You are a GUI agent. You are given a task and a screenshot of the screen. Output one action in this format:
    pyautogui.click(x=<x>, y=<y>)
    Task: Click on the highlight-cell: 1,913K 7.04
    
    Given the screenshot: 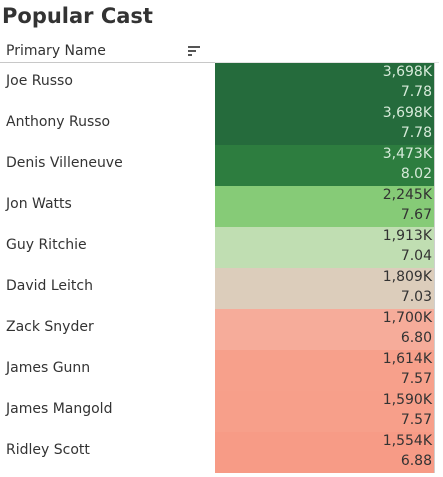 What is the action you would take?
    pyautogui.click(x=324, y=247)
    